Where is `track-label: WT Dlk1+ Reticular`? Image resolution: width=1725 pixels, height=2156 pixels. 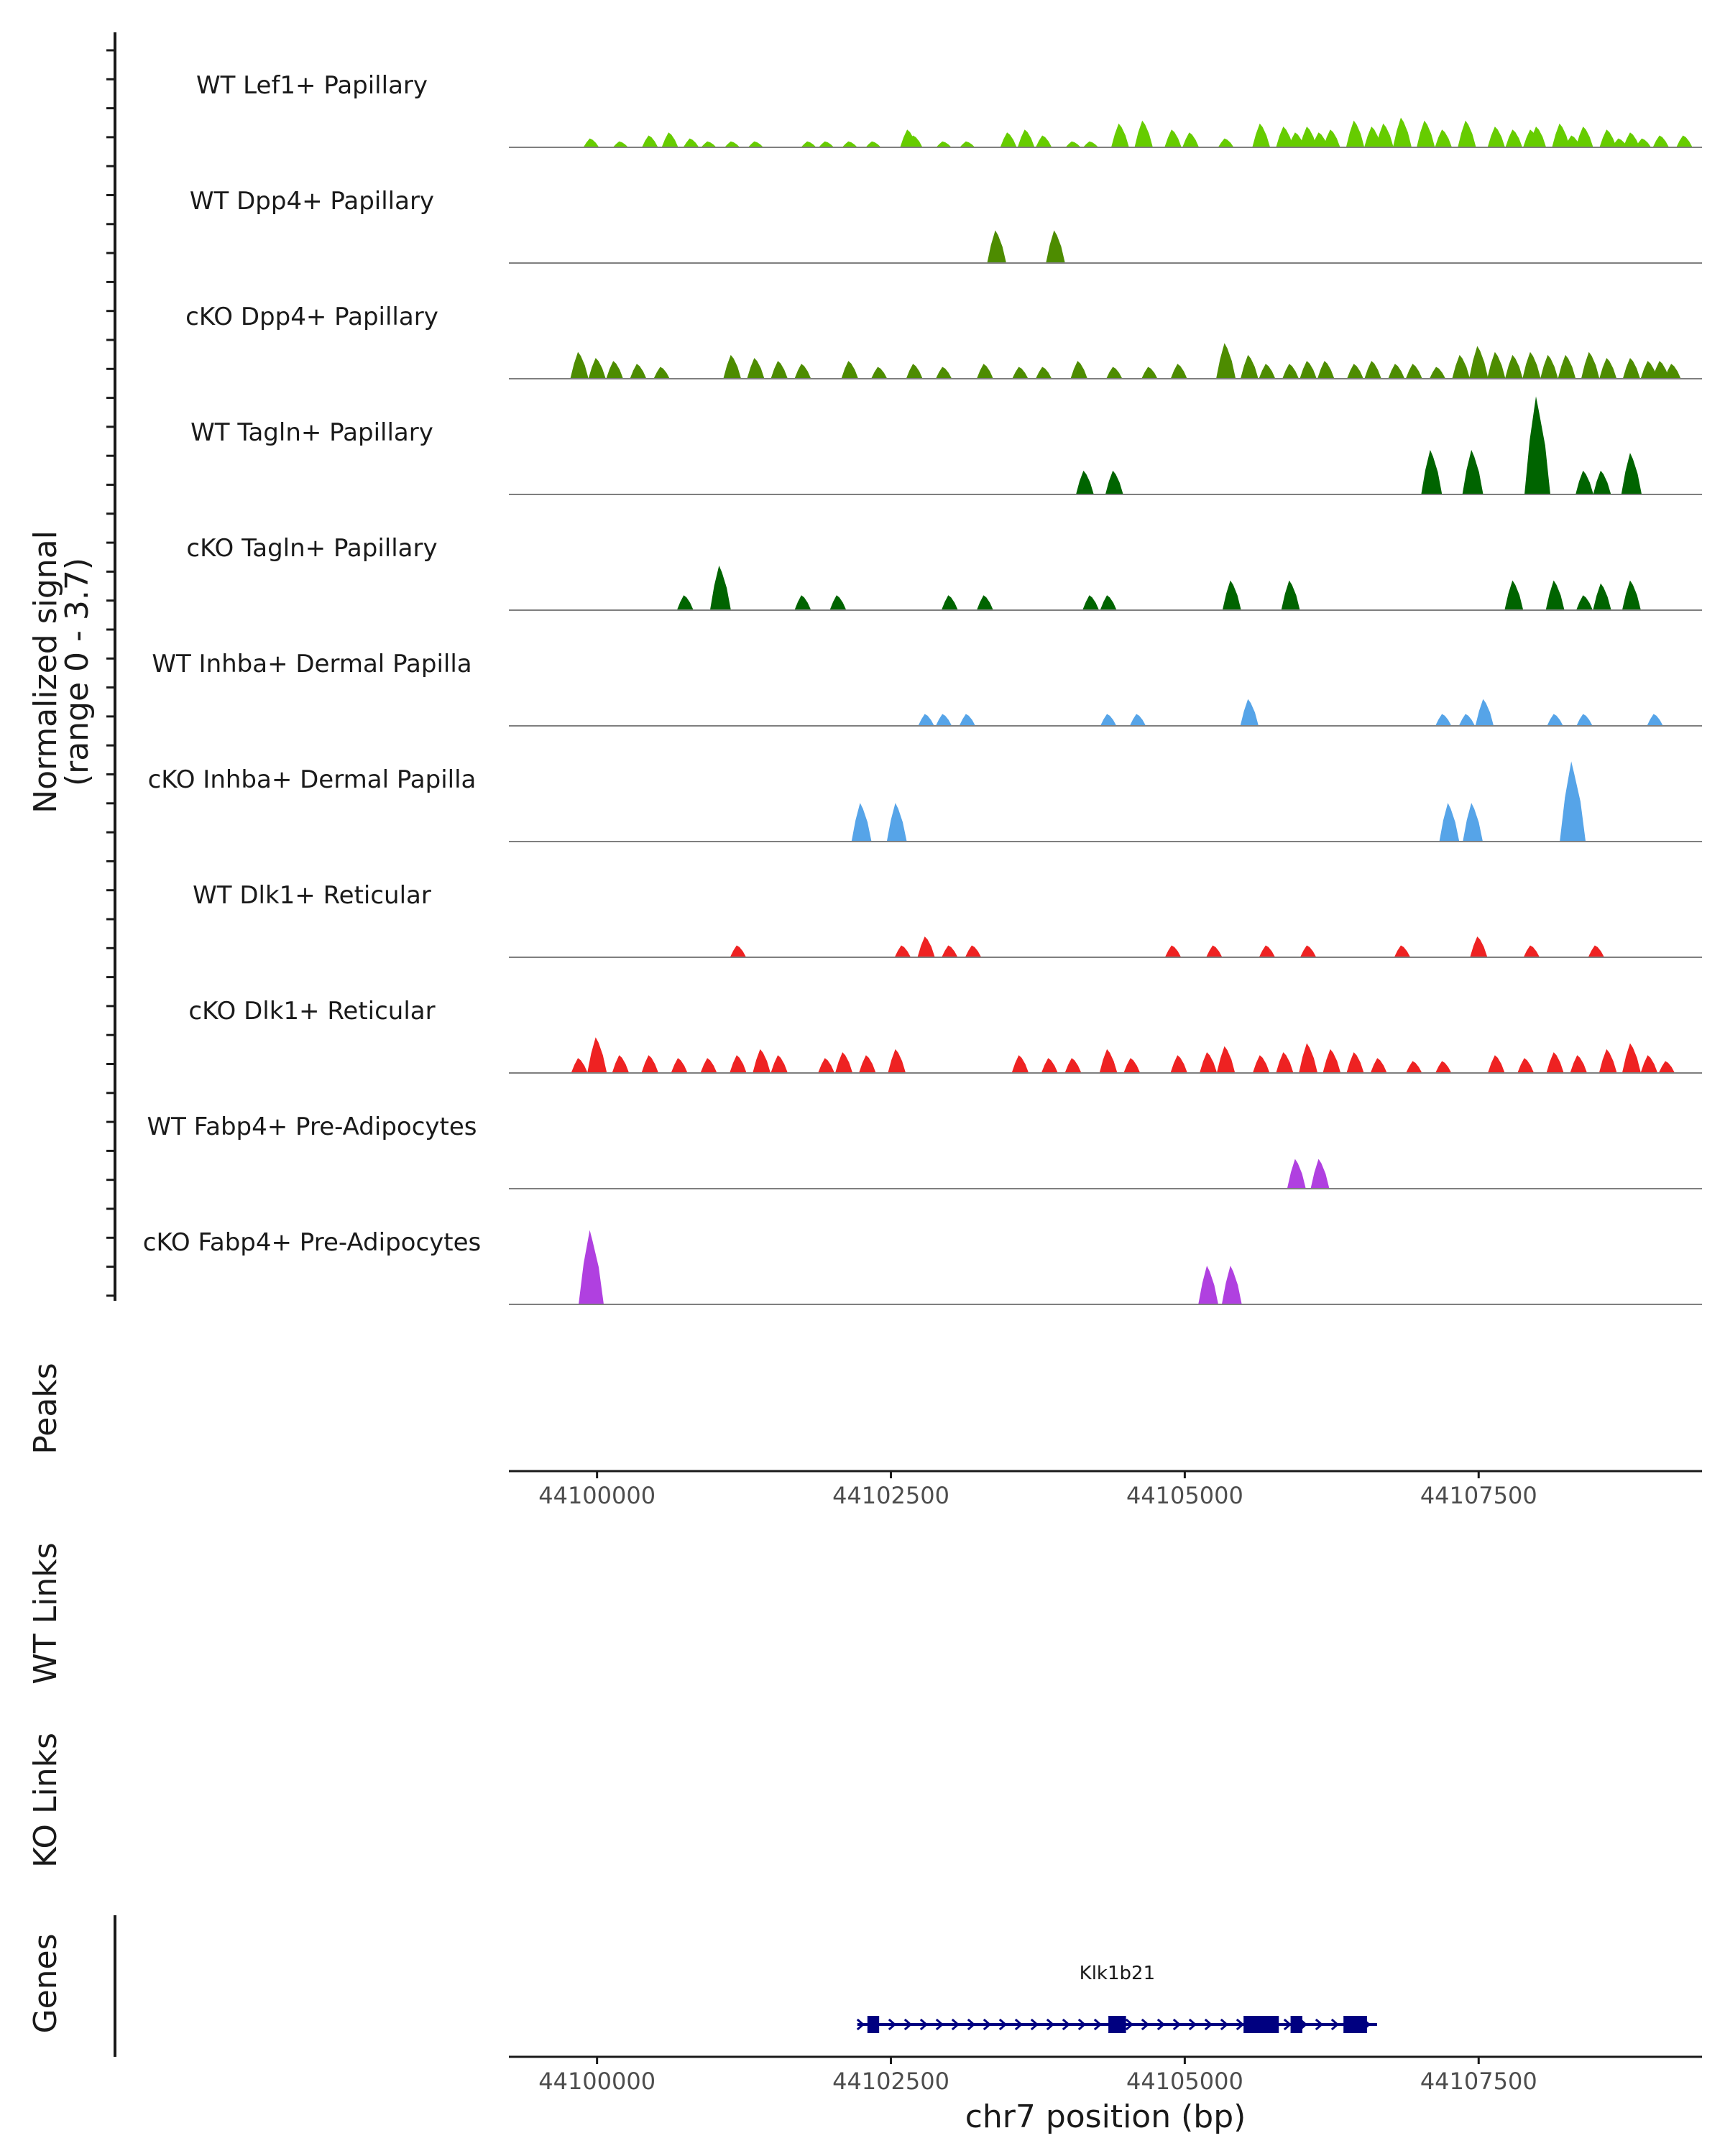
track-label: WT Dlk1+ Reticular is located at coordinates (312, 895).